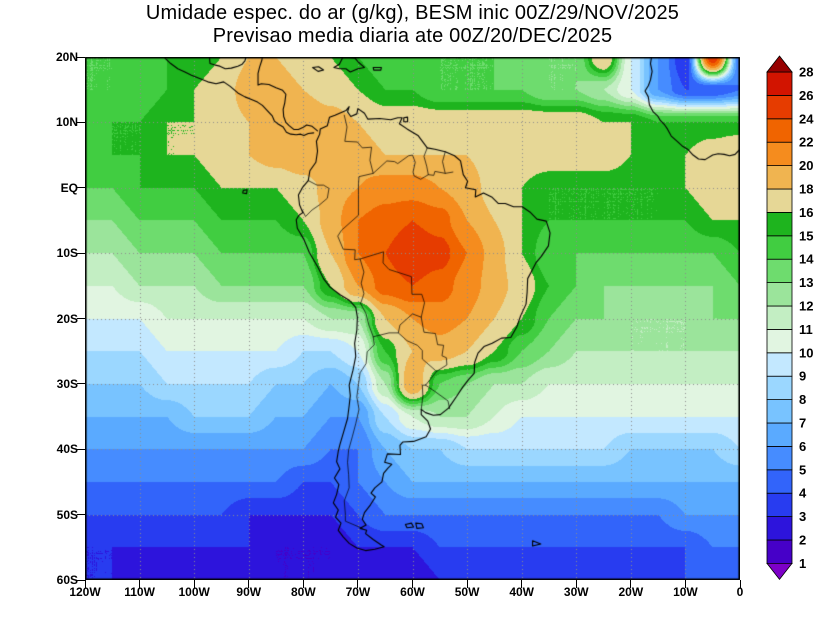  What do you see at coordinates (66, 57) in the screenshot?
I see `lat-tick-label: 20N` at bounding box center [66, 57].